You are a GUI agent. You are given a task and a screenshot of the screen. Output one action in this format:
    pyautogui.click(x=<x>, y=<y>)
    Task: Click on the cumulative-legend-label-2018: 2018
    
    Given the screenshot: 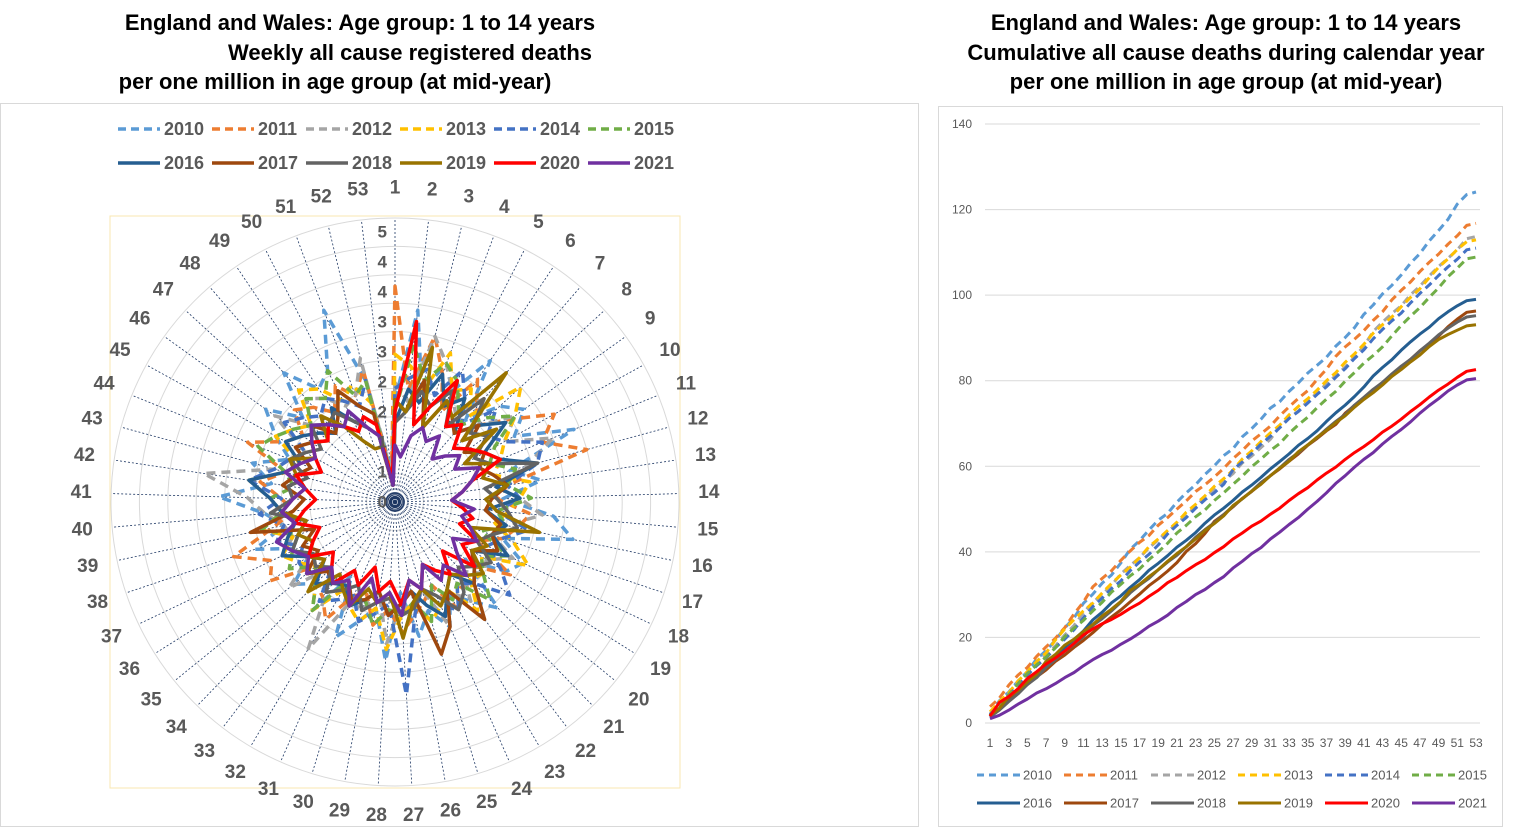 What is the action you would take?
    pyautogui.click(x=1211, y=803)
    